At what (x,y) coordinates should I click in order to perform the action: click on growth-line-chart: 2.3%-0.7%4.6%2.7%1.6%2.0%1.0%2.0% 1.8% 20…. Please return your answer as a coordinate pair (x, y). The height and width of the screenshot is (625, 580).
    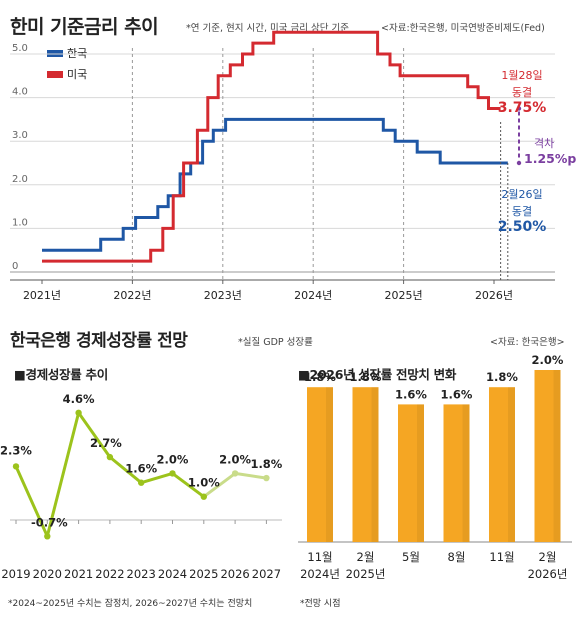
    Looking at the image, I should click on (141, 486).